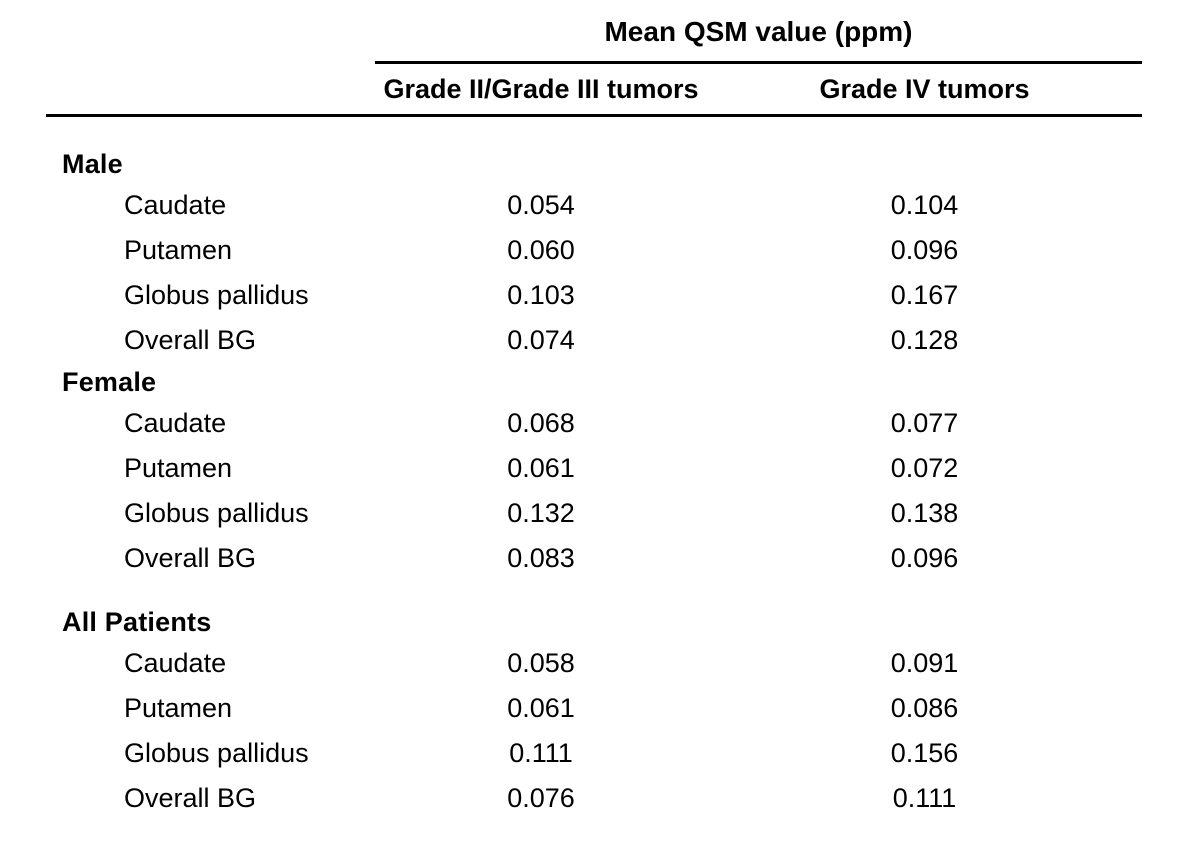 Image resolution: width=1188 pixels, height=849 pixels. What do you see at coordinates (924, 423) in the screenshot?
I see `grade4-value: 0.077` at bounding box center [924, 423].